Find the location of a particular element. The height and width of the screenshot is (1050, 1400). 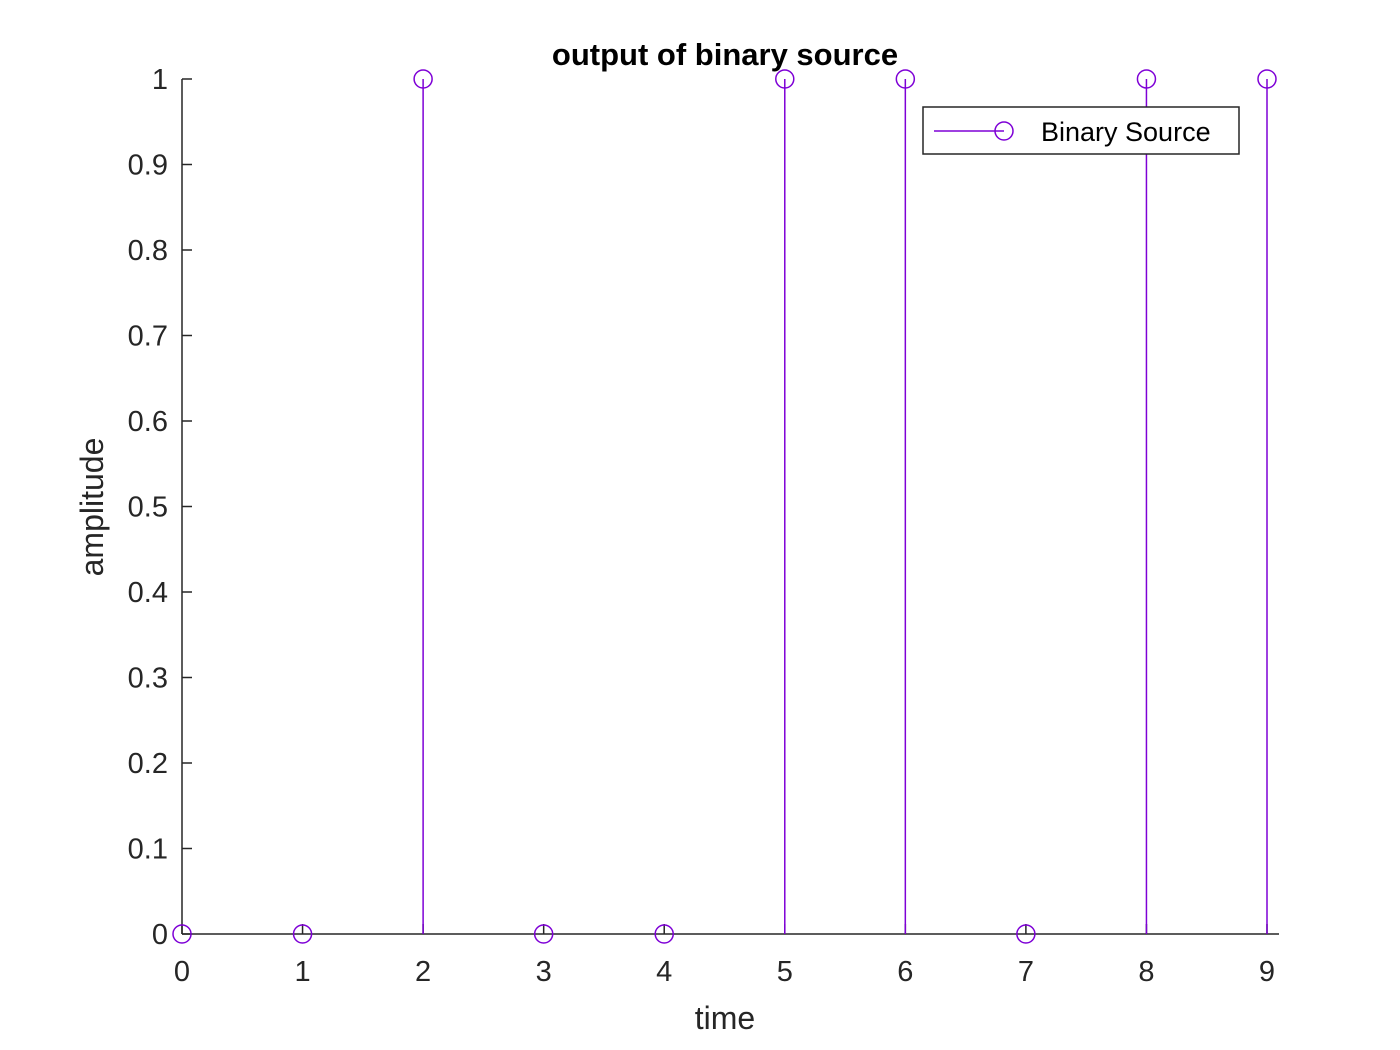

chart-title: output of binary source is located at coordinates (725, 54).